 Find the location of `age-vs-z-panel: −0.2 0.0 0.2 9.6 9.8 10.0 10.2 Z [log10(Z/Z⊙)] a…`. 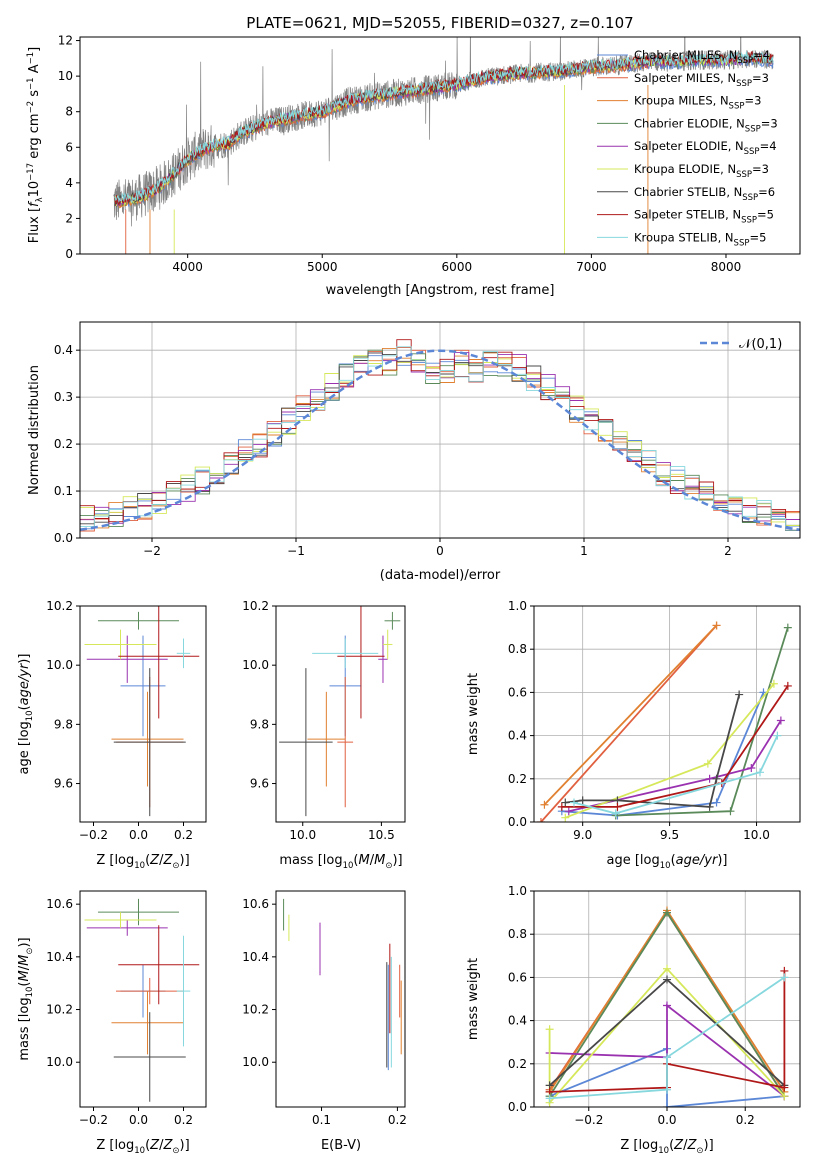

age-vs-z-panel: −0.2 0.0 0.2 9.6 9.8 10.0 10.2 Z [log10(Z/Z⊙)] a… is located at coordinates (112, 735).